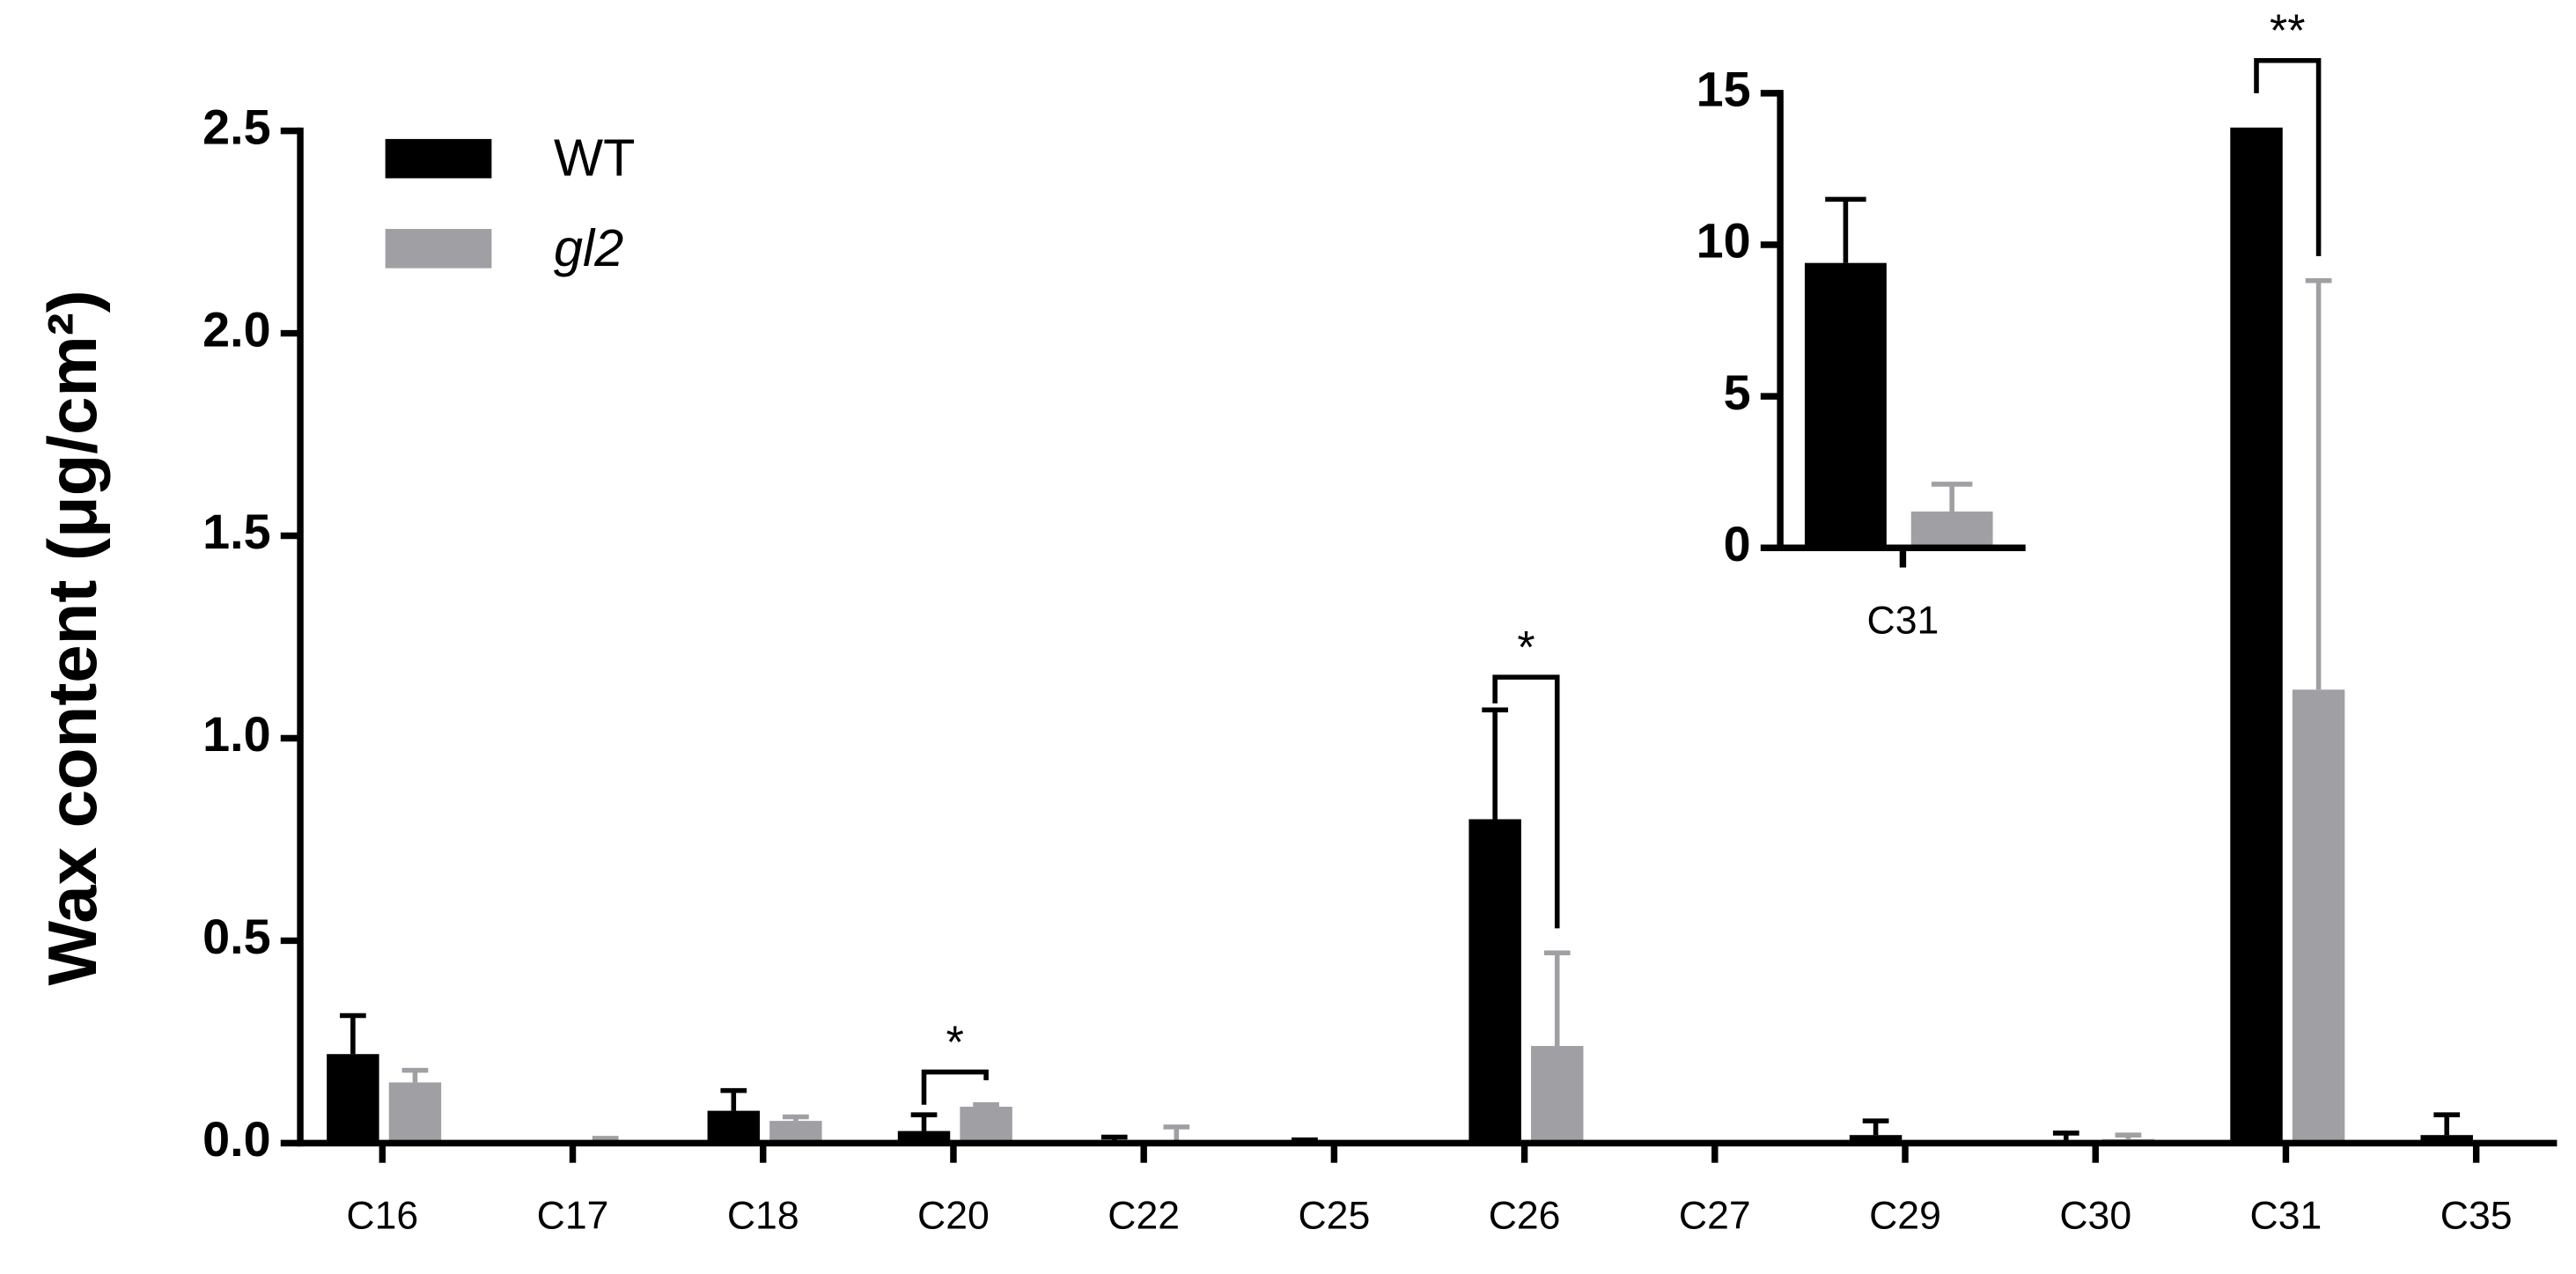 The width and height of the screenshot is (2576, 1274). Describe the element at coordinates (594, 158) in the screenshot. I see `legend-label: WT` at that location.